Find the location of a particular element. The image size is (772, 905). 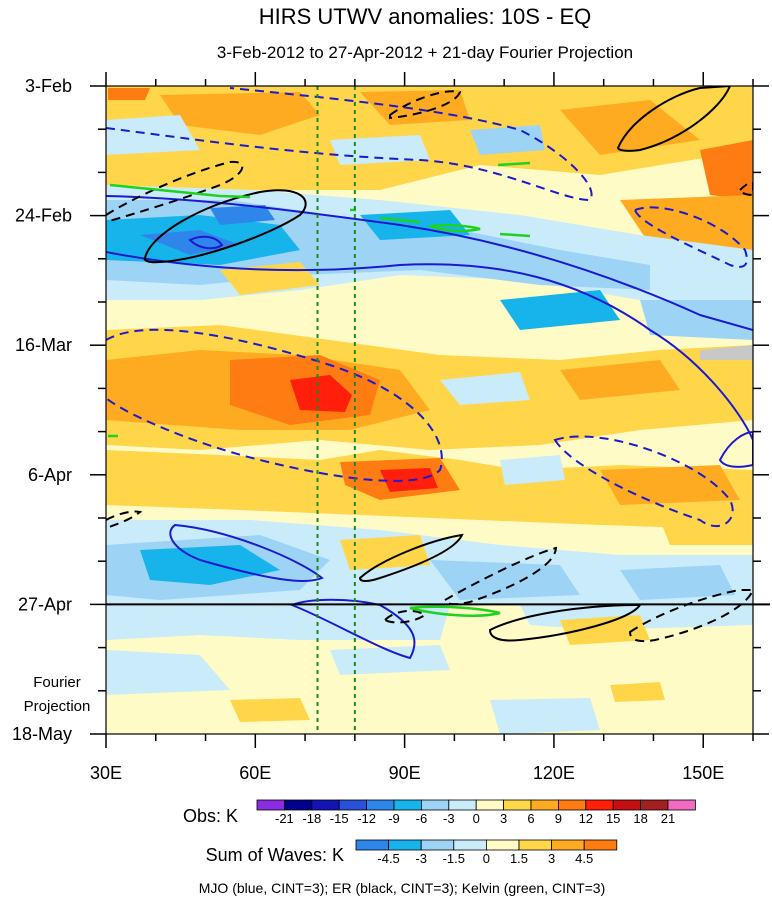

colorbar-tick-label: -18 is located at coordinates (311, 818).